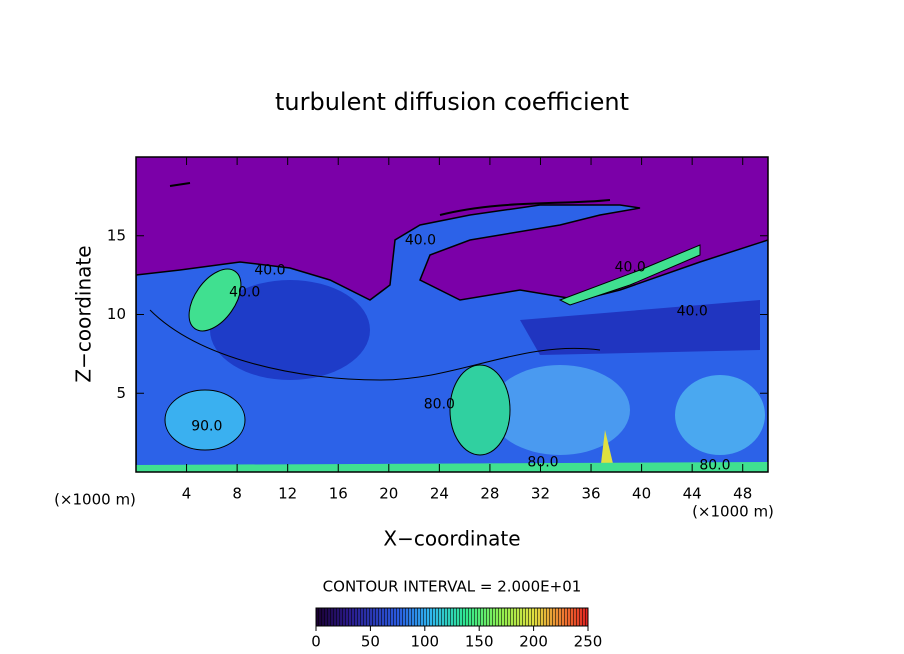  I want to click on x-tick-label: 40, so click(641, 494).